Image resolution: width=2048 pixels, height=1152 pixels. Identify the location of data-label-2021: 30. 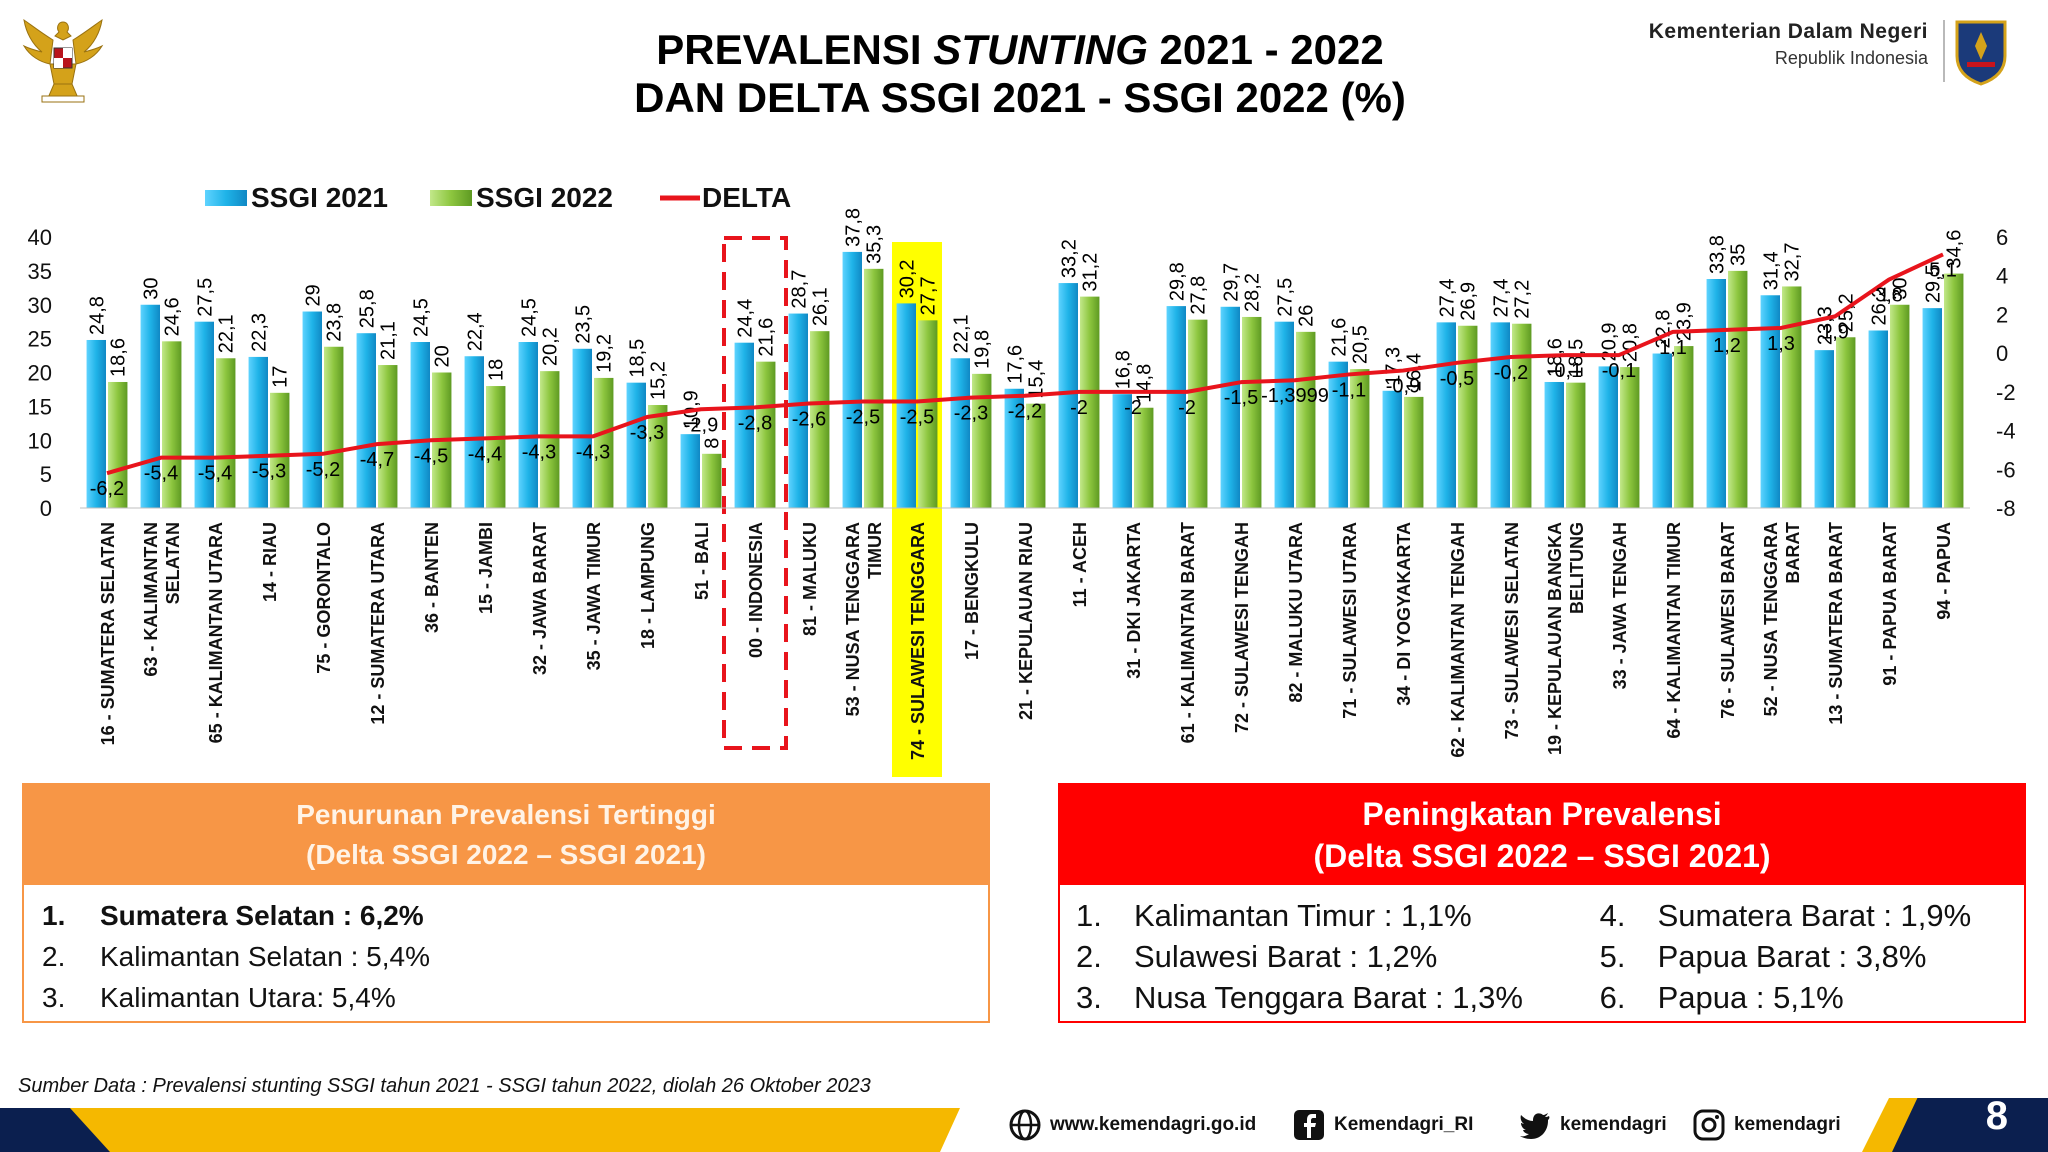
(151, 289).